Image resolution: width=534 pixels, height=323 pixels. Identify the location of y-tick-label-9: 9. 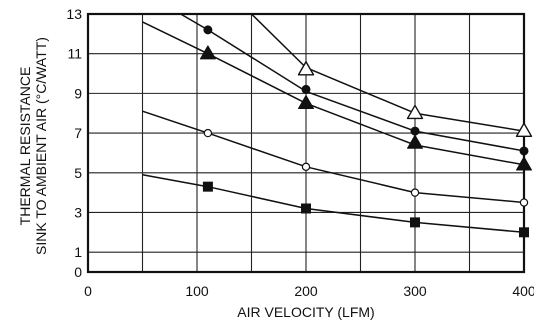
(78, 93).